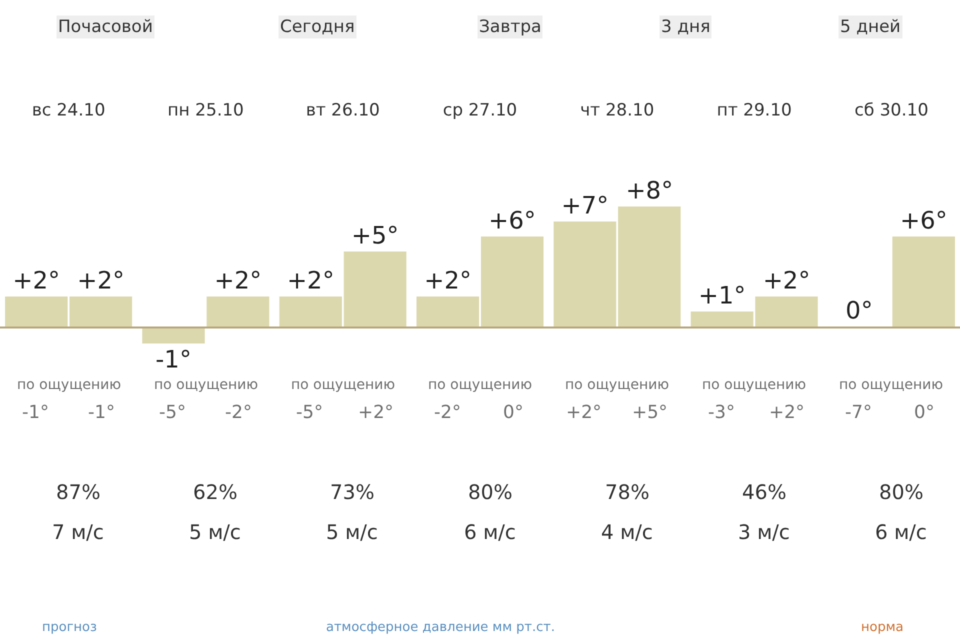 The height and width of the screenshot is (640, 960). What do you see at coordinates (650, 412) in the screenshot?
I see `text: +5°` at bounding box center [650, 412].